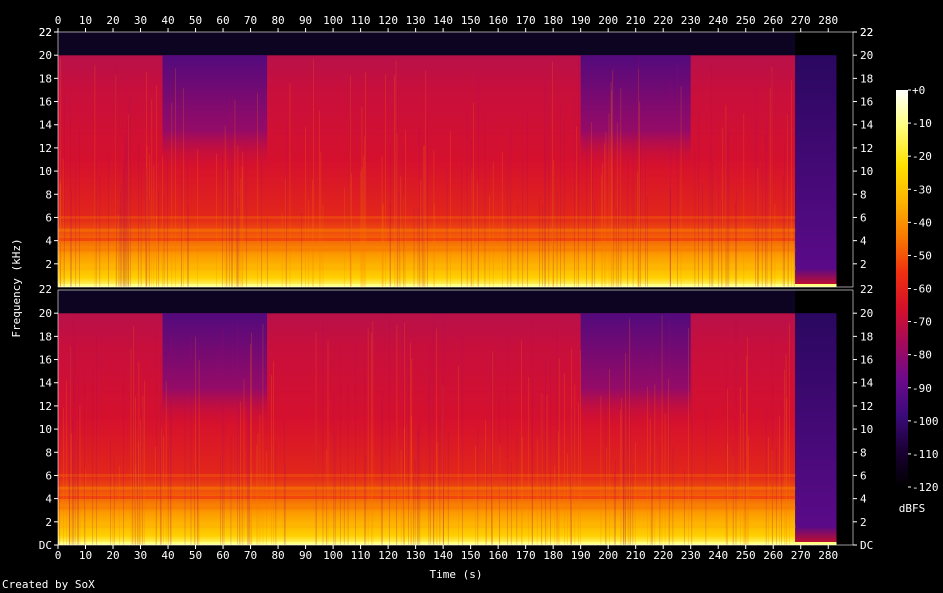  Describe the element at coordinates (471, 555) in the screenshot. I see `x-tick-label: 150` at that location.